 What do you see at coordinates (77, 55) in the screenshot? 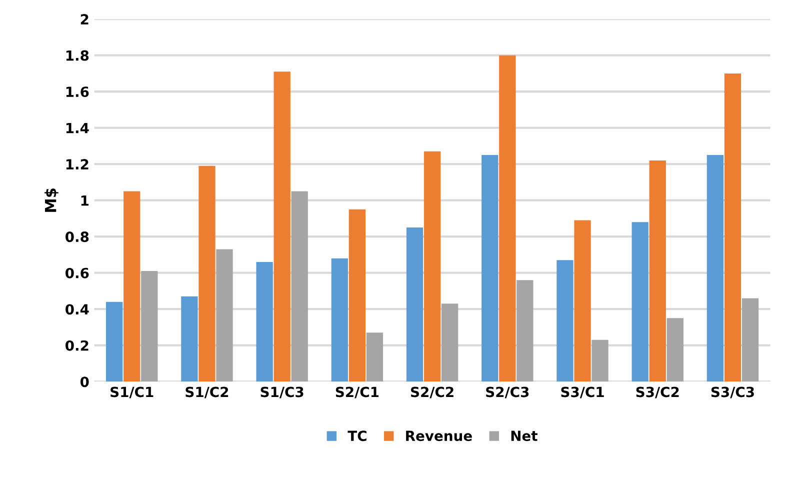
I see `y-tick-label: 1.8` at bounding box center [77, 55].